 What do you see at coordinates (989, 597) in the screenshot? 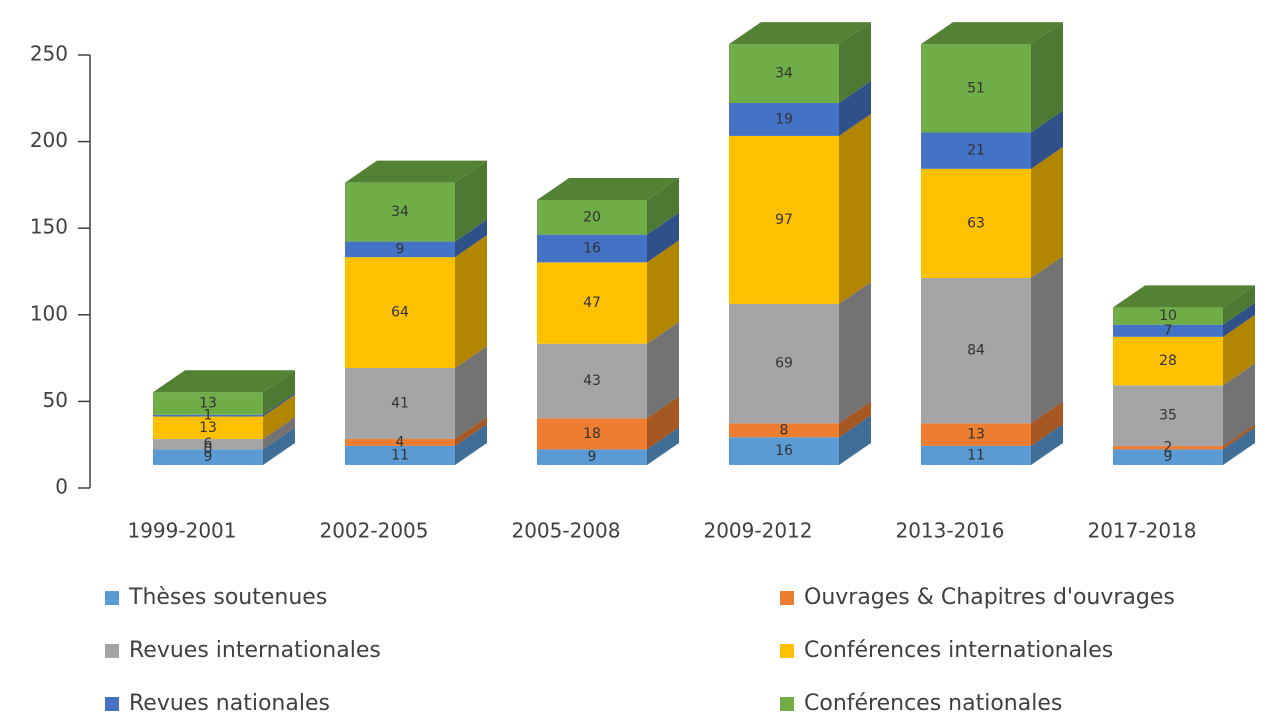
I see `legend-label: Ouvrages & Chapitres d'ouvrages` at bounding box center [989, 597].